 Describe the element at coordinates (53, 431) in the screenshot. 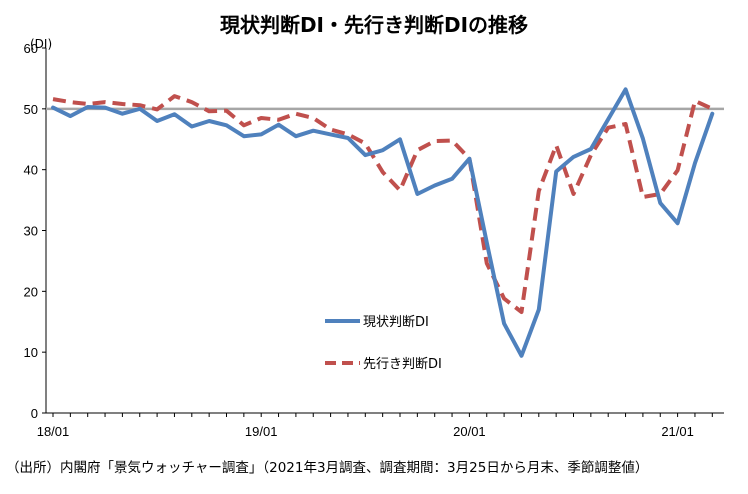

I see `x-tick-label: 18/01` at that location.